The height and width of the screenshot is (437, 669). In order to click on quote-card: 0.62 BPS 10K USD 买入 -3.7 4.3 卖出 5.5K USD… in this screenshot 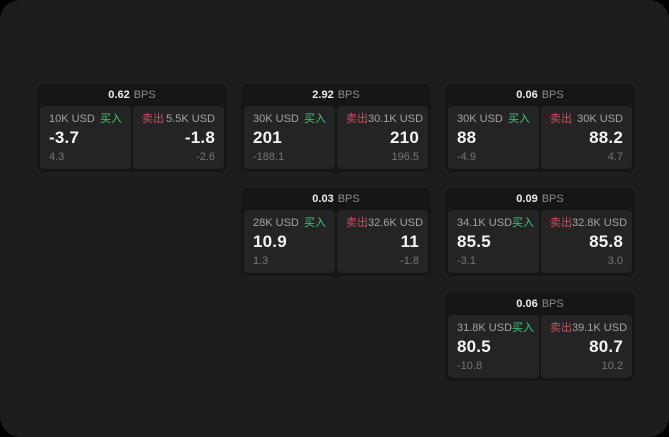, I will do `click(132, 128)`.